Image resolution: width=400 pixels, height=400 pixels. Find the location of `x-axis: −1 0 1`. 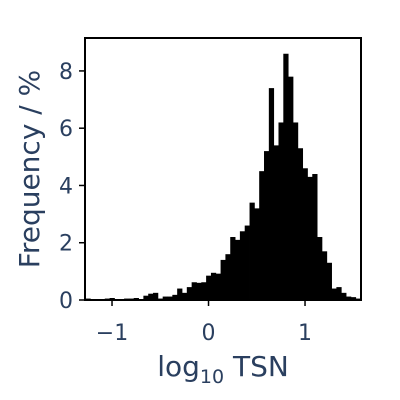

x-axis: −1 0 1 is located at coordinates (204, 323).